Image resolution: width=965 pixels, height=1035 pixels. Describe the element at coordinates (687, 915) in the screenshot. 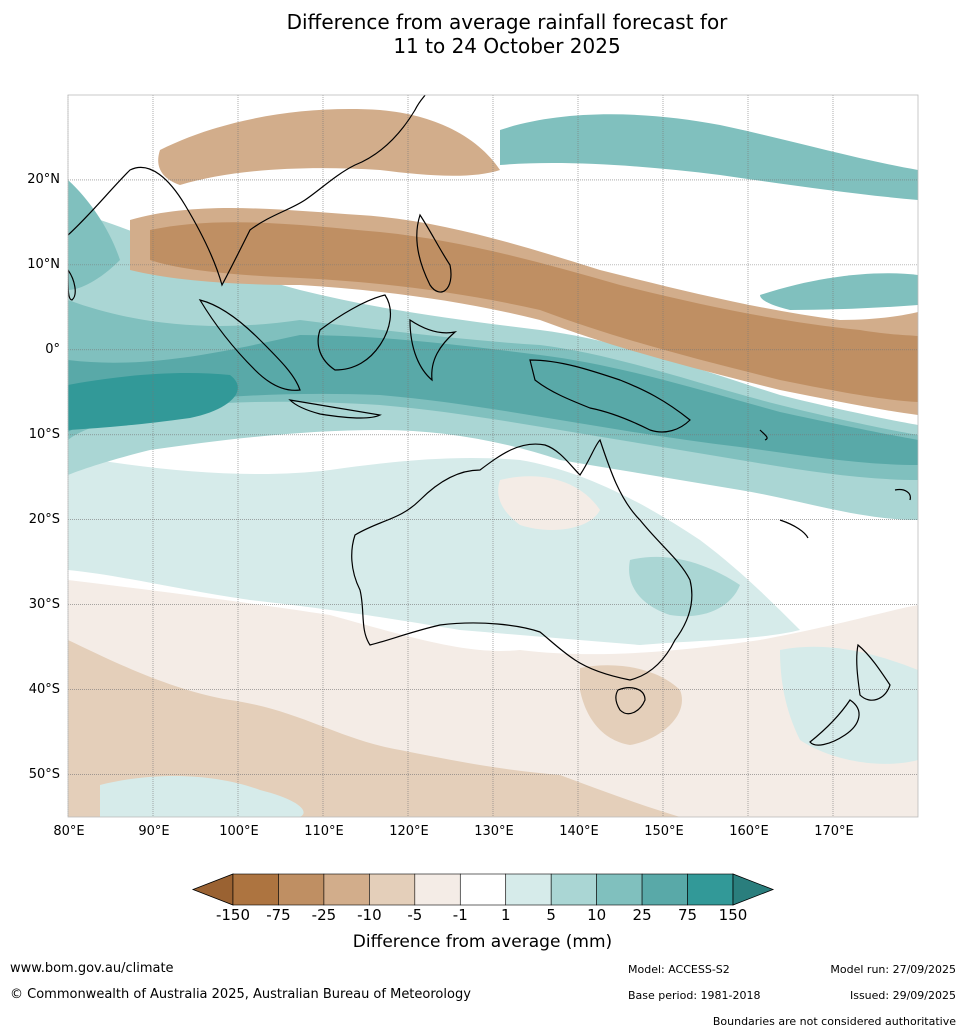

I see `colorbar-tick-label: 75` at that location.